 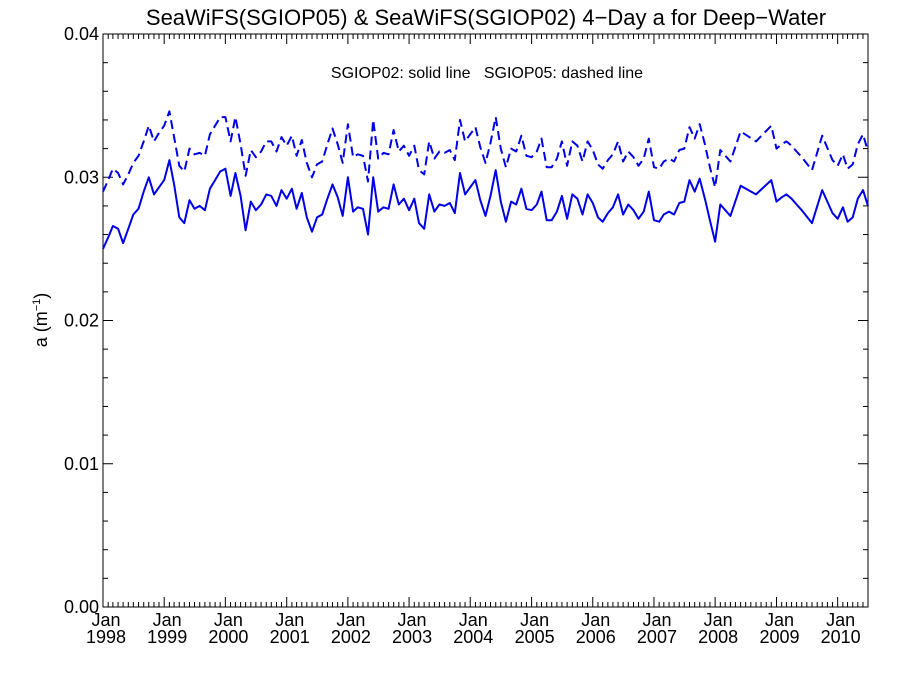 I want to click on y-axis-label-sup: −1, so click(x=37, y=305).